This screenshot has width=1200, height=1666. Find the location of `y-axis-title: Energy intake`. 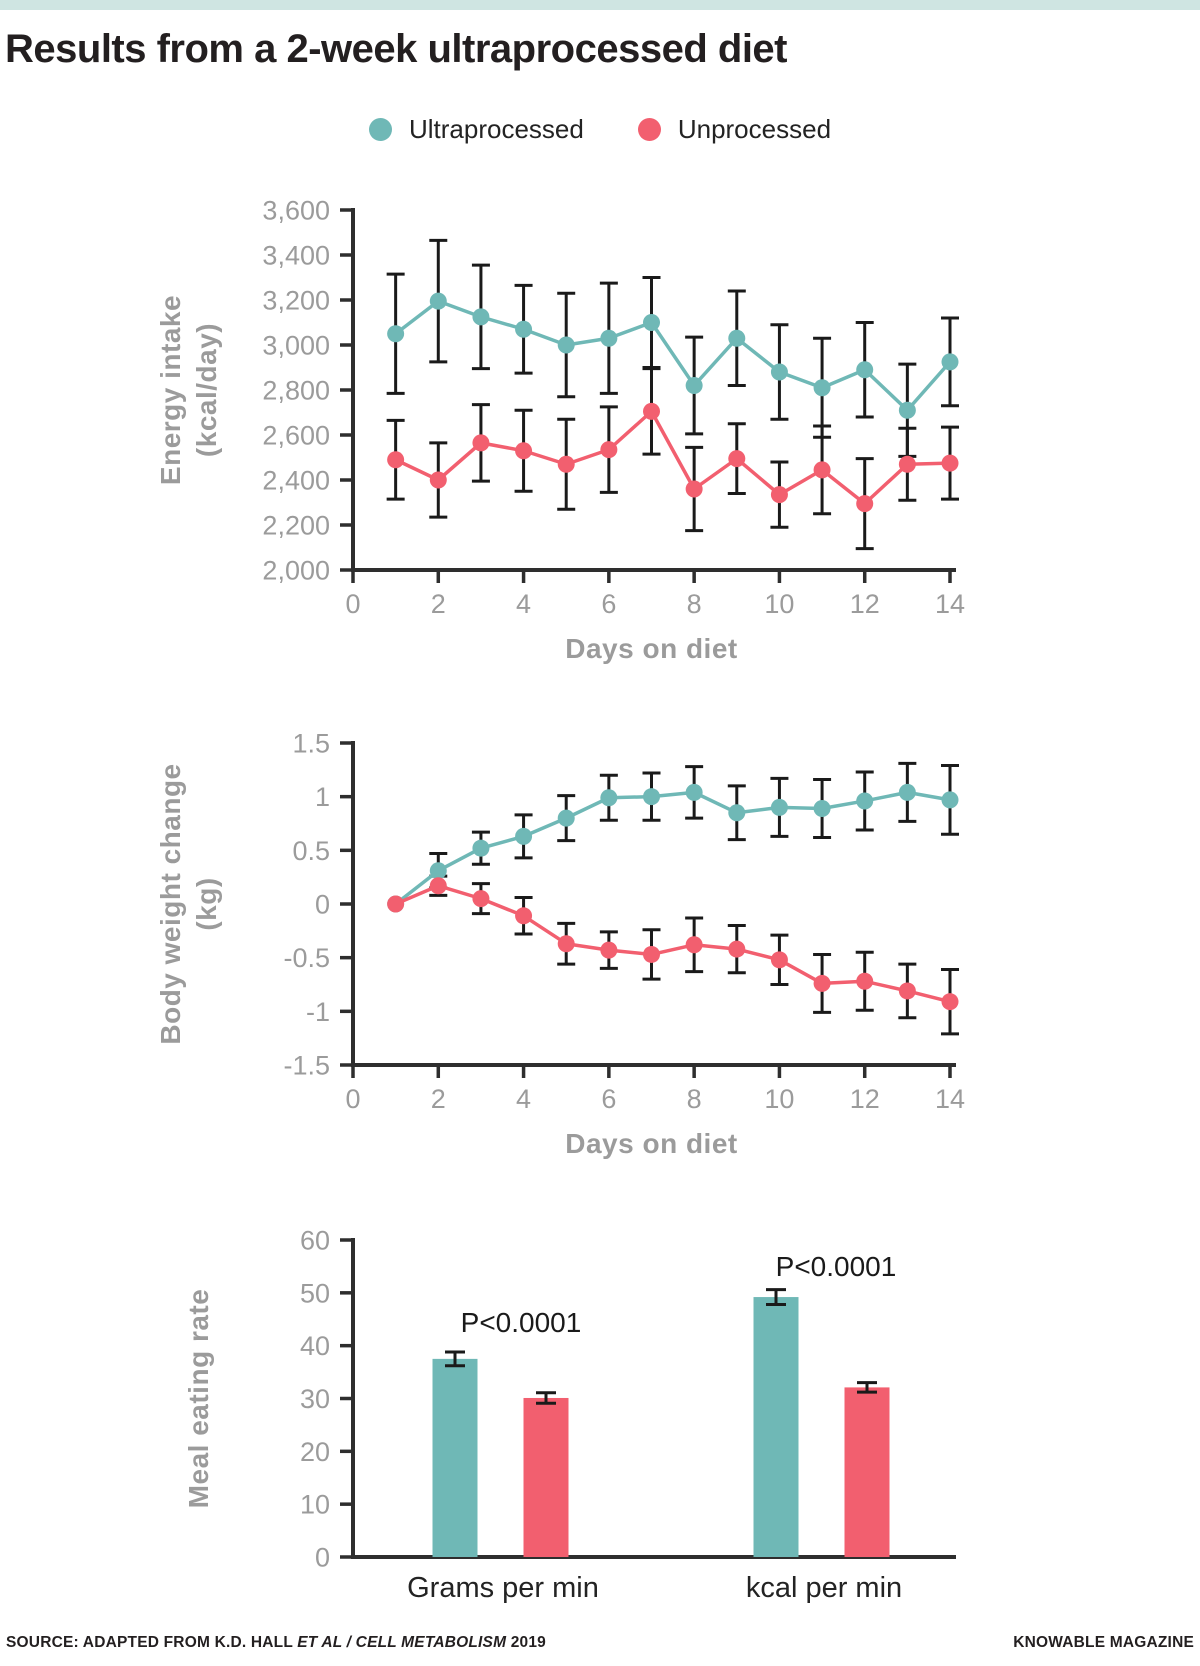

y-axis-title: Energy intake is located at coordinates (170, 390).